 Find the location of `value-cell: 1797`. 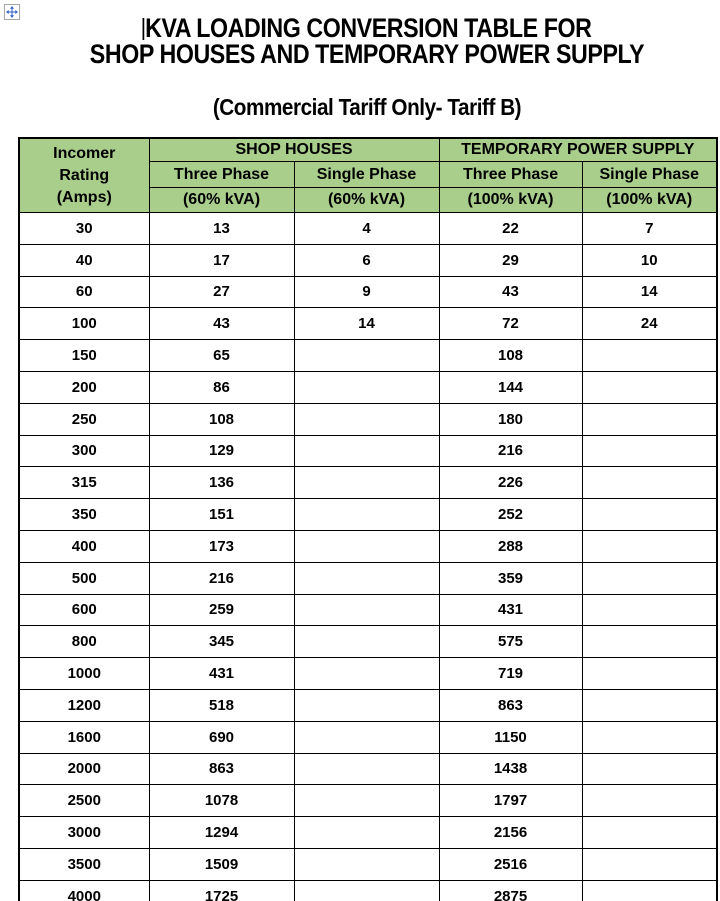

value-cell: 1797 is located at coordinates (510, 801).